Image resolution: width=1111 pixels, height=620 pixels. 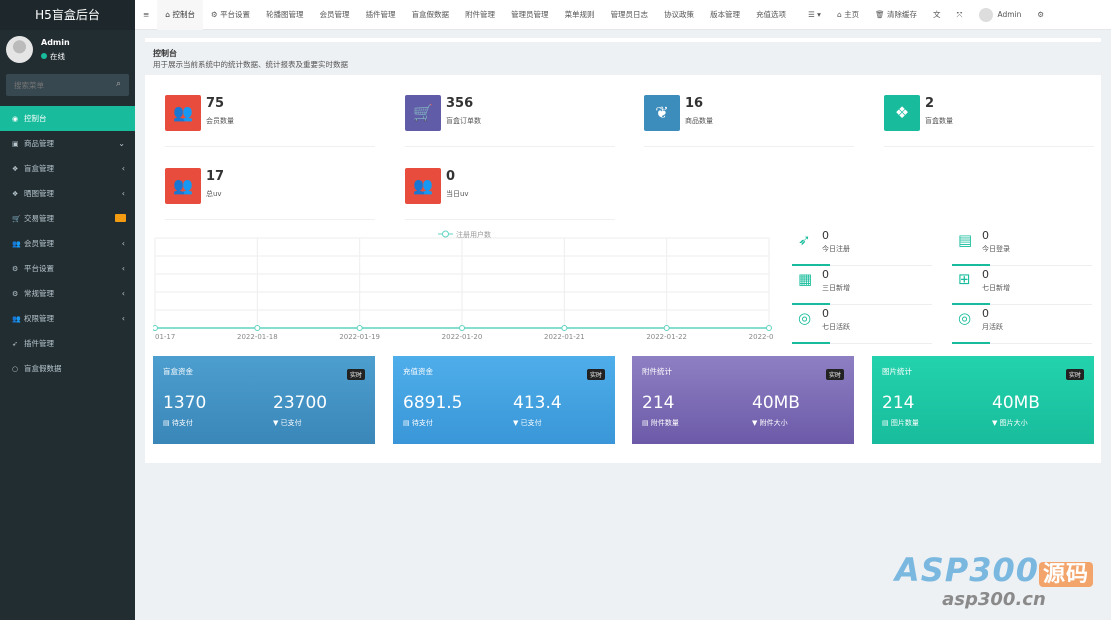 I want to click on cart-icon: 🛒, so click(x=423, y=113).